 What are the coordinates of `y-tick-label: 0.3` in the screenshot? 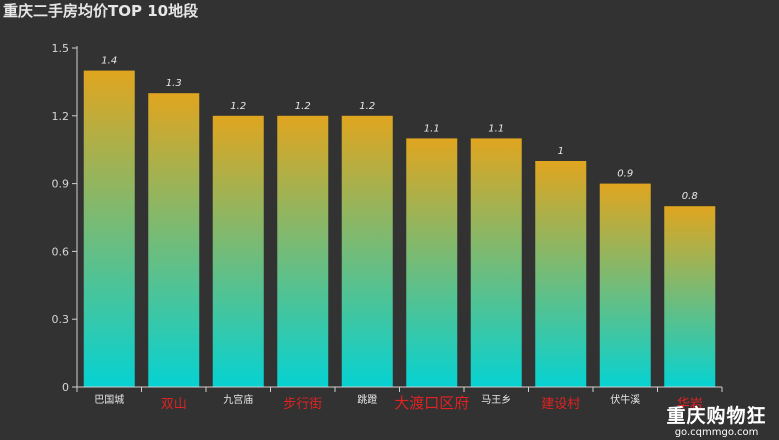 It's located at (61, 319).